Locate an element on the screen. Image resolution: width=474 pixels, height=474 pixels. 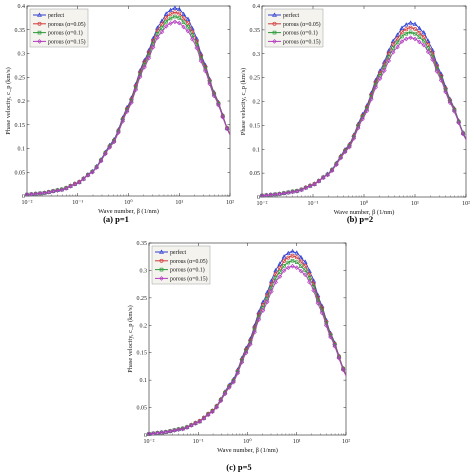
y-tick-label: 0.25 is located at coordinates (142, 299).